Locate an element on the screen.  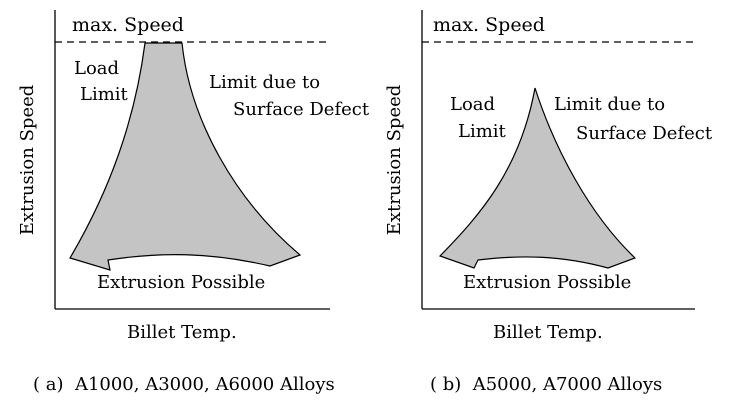
panel-b-x-axis-title: Billet Temp. is located at coordinates (548, 332).